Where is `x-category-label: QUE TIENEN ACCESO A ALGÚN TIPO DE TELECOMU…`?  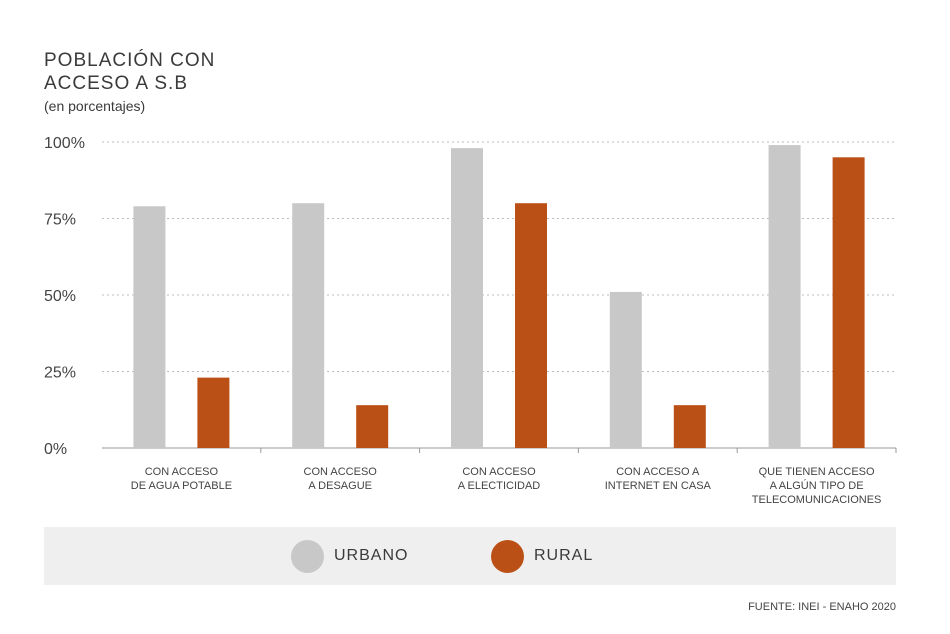
x-category-label: QUE TIENEN ACCESO A ALGÚN TIPO DE TELECOMU… is located at coordinates (817, 486).